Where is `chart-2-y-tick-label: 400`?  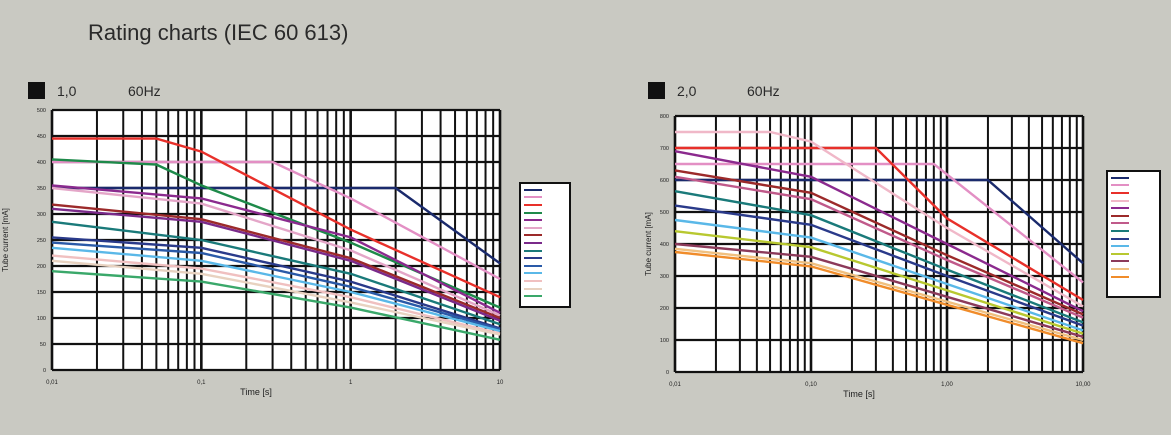
chart-2-y-tick-label: 400 is located at coordinates (664, 245).